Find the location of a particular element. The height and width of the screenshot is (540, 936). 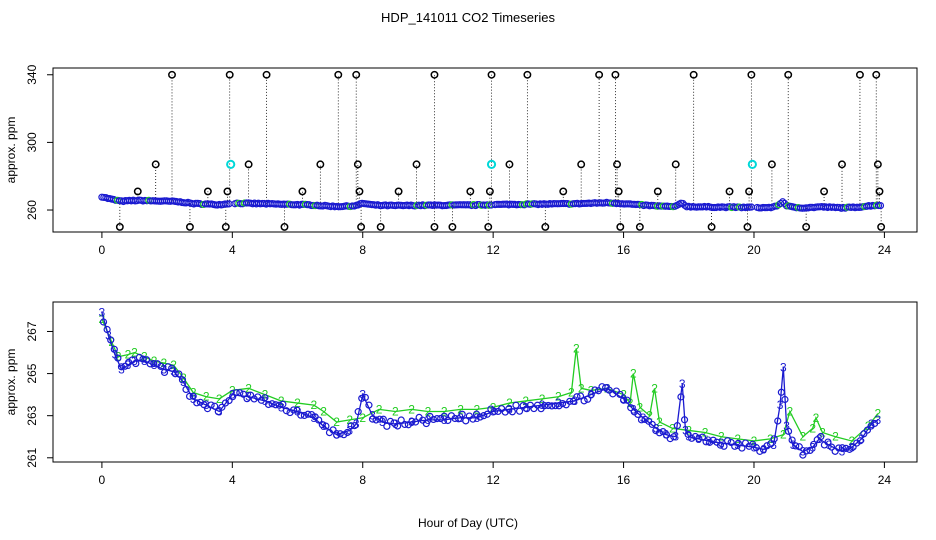

y-tick-label: 300 is located at coordinates (32, 142).